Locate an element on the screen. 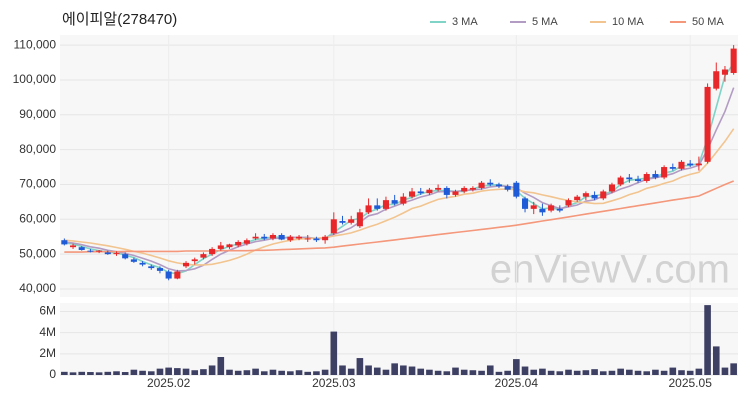 This screenshot has width=750, height=400. legend-label: 10 MA is located at coordinates (628, 22).